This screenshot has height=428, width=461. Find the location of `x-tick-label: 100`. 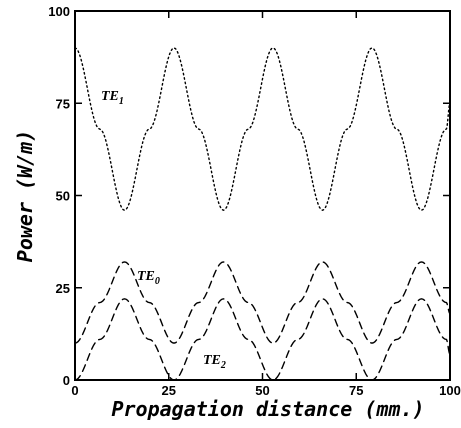

x-tick-label: 100 is located at coordinates (450, 390).